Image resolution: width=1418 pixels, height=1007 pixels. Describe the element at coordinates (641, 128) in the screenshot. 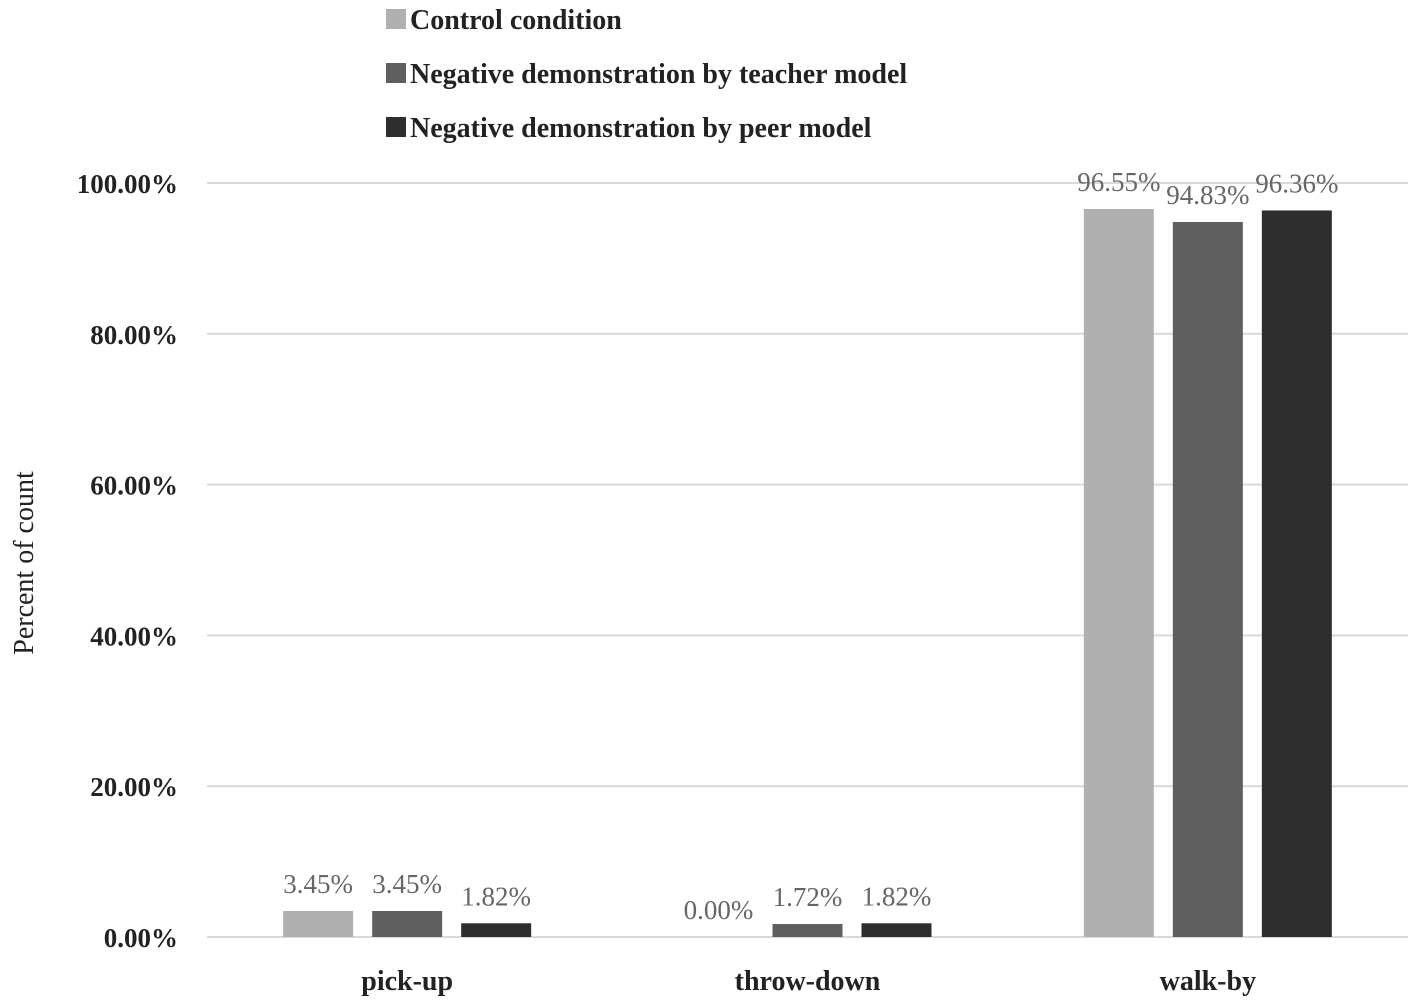

I see `legend-label: Negative demonstration by peer model` at that location.